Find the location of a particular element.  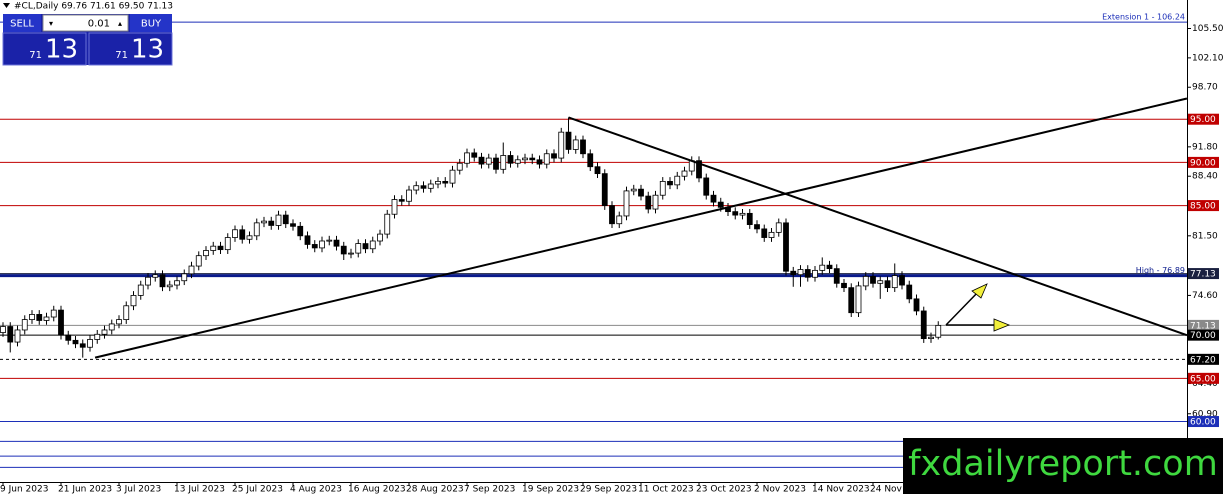

y-tick-label: 74.60 is located at coordinates (1205, 296).